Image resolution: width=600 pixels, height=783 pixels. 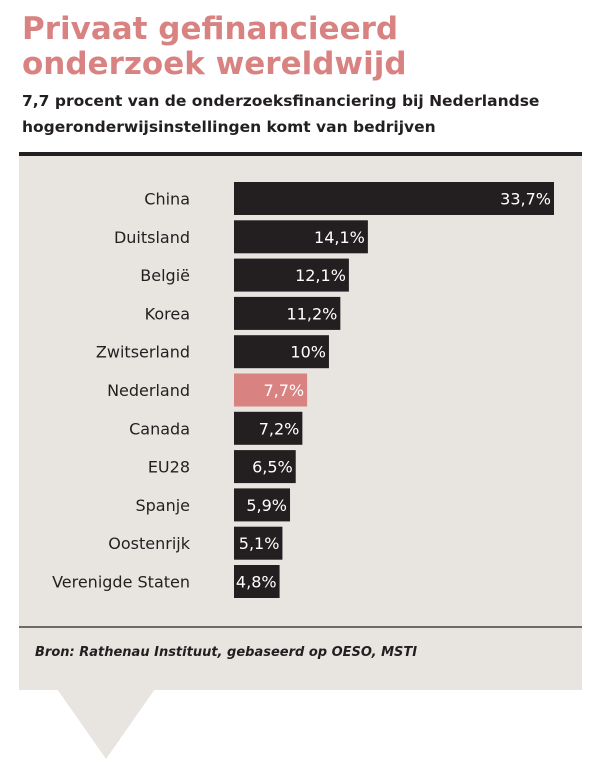 What do you see at coordinates (121, 582) in the screenshot?
I see `category-label: Verenigde Staten` at bounding box center [121, 582].